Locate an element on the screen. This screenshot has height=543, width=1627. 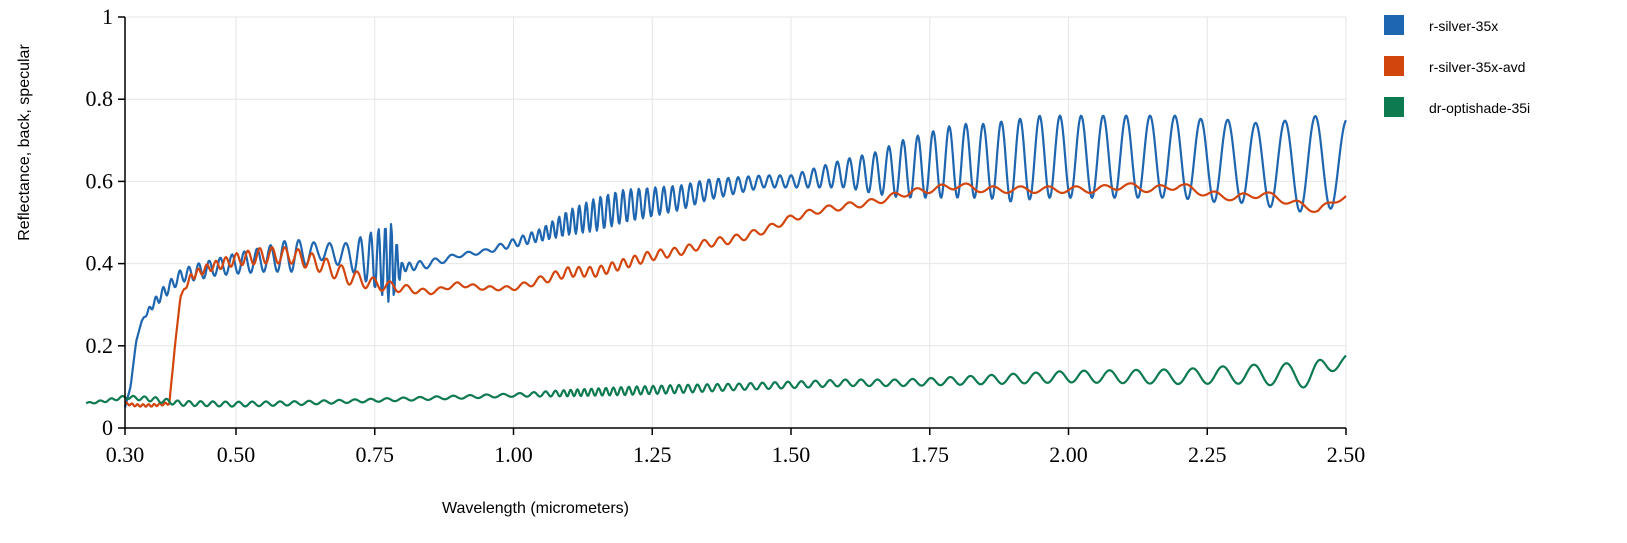
legend-label: r-silver-35x-avd is located at coordinates (1477, 67).